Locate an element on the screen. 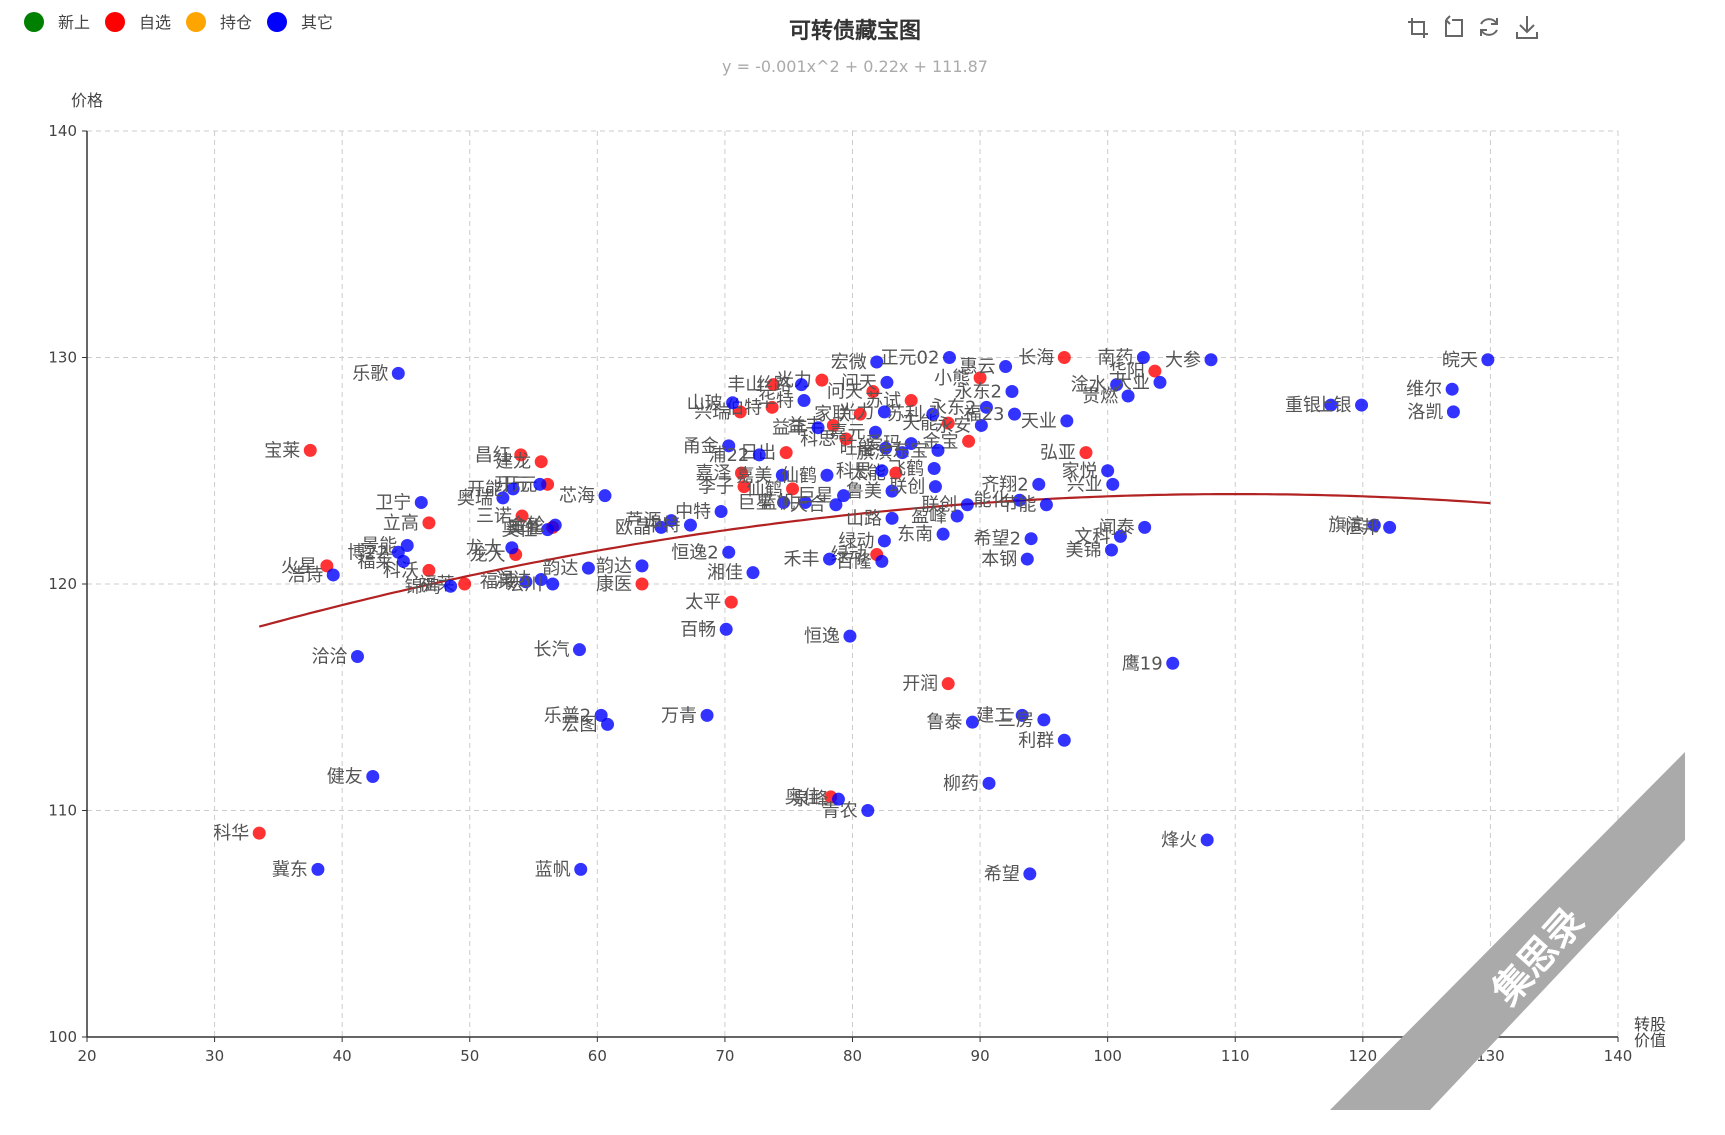  legend-item: 其它 is located at coordinates (300, 22).